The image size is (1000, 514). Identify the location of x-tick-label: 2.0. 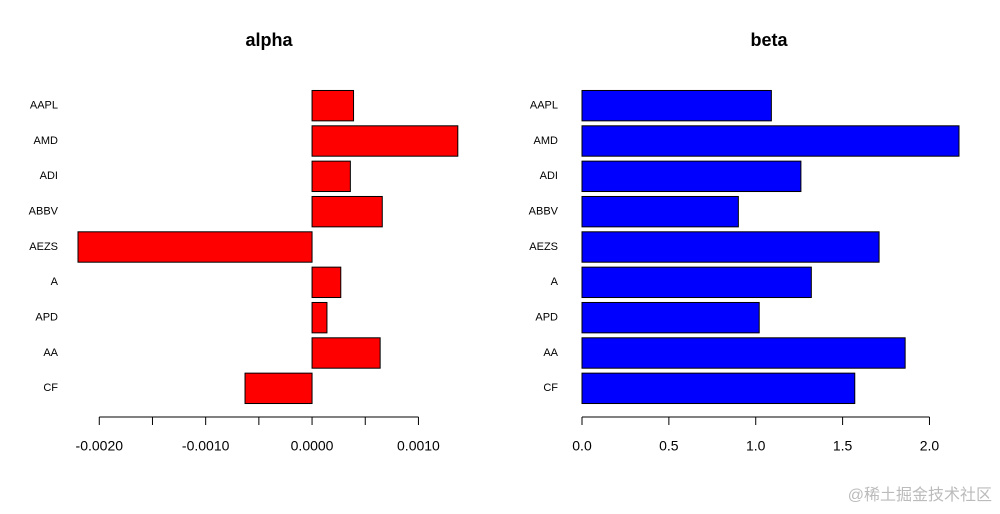
(930, 446).